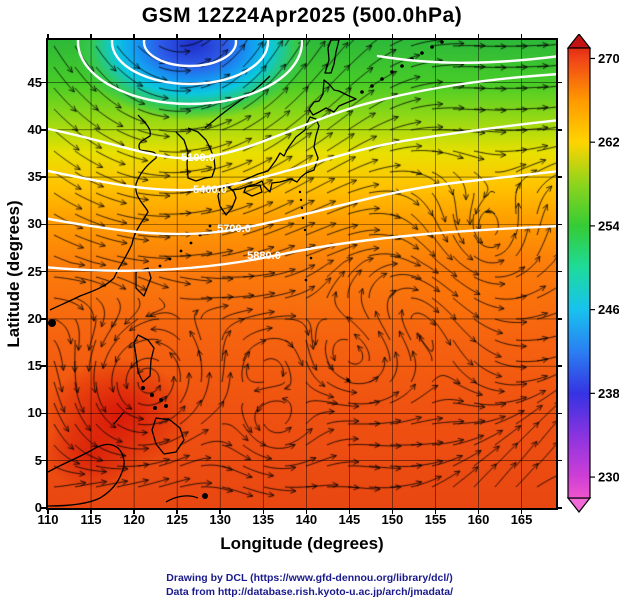  I want to click on colorbar: 230 238 246 254 262 270, so click(592, 279).